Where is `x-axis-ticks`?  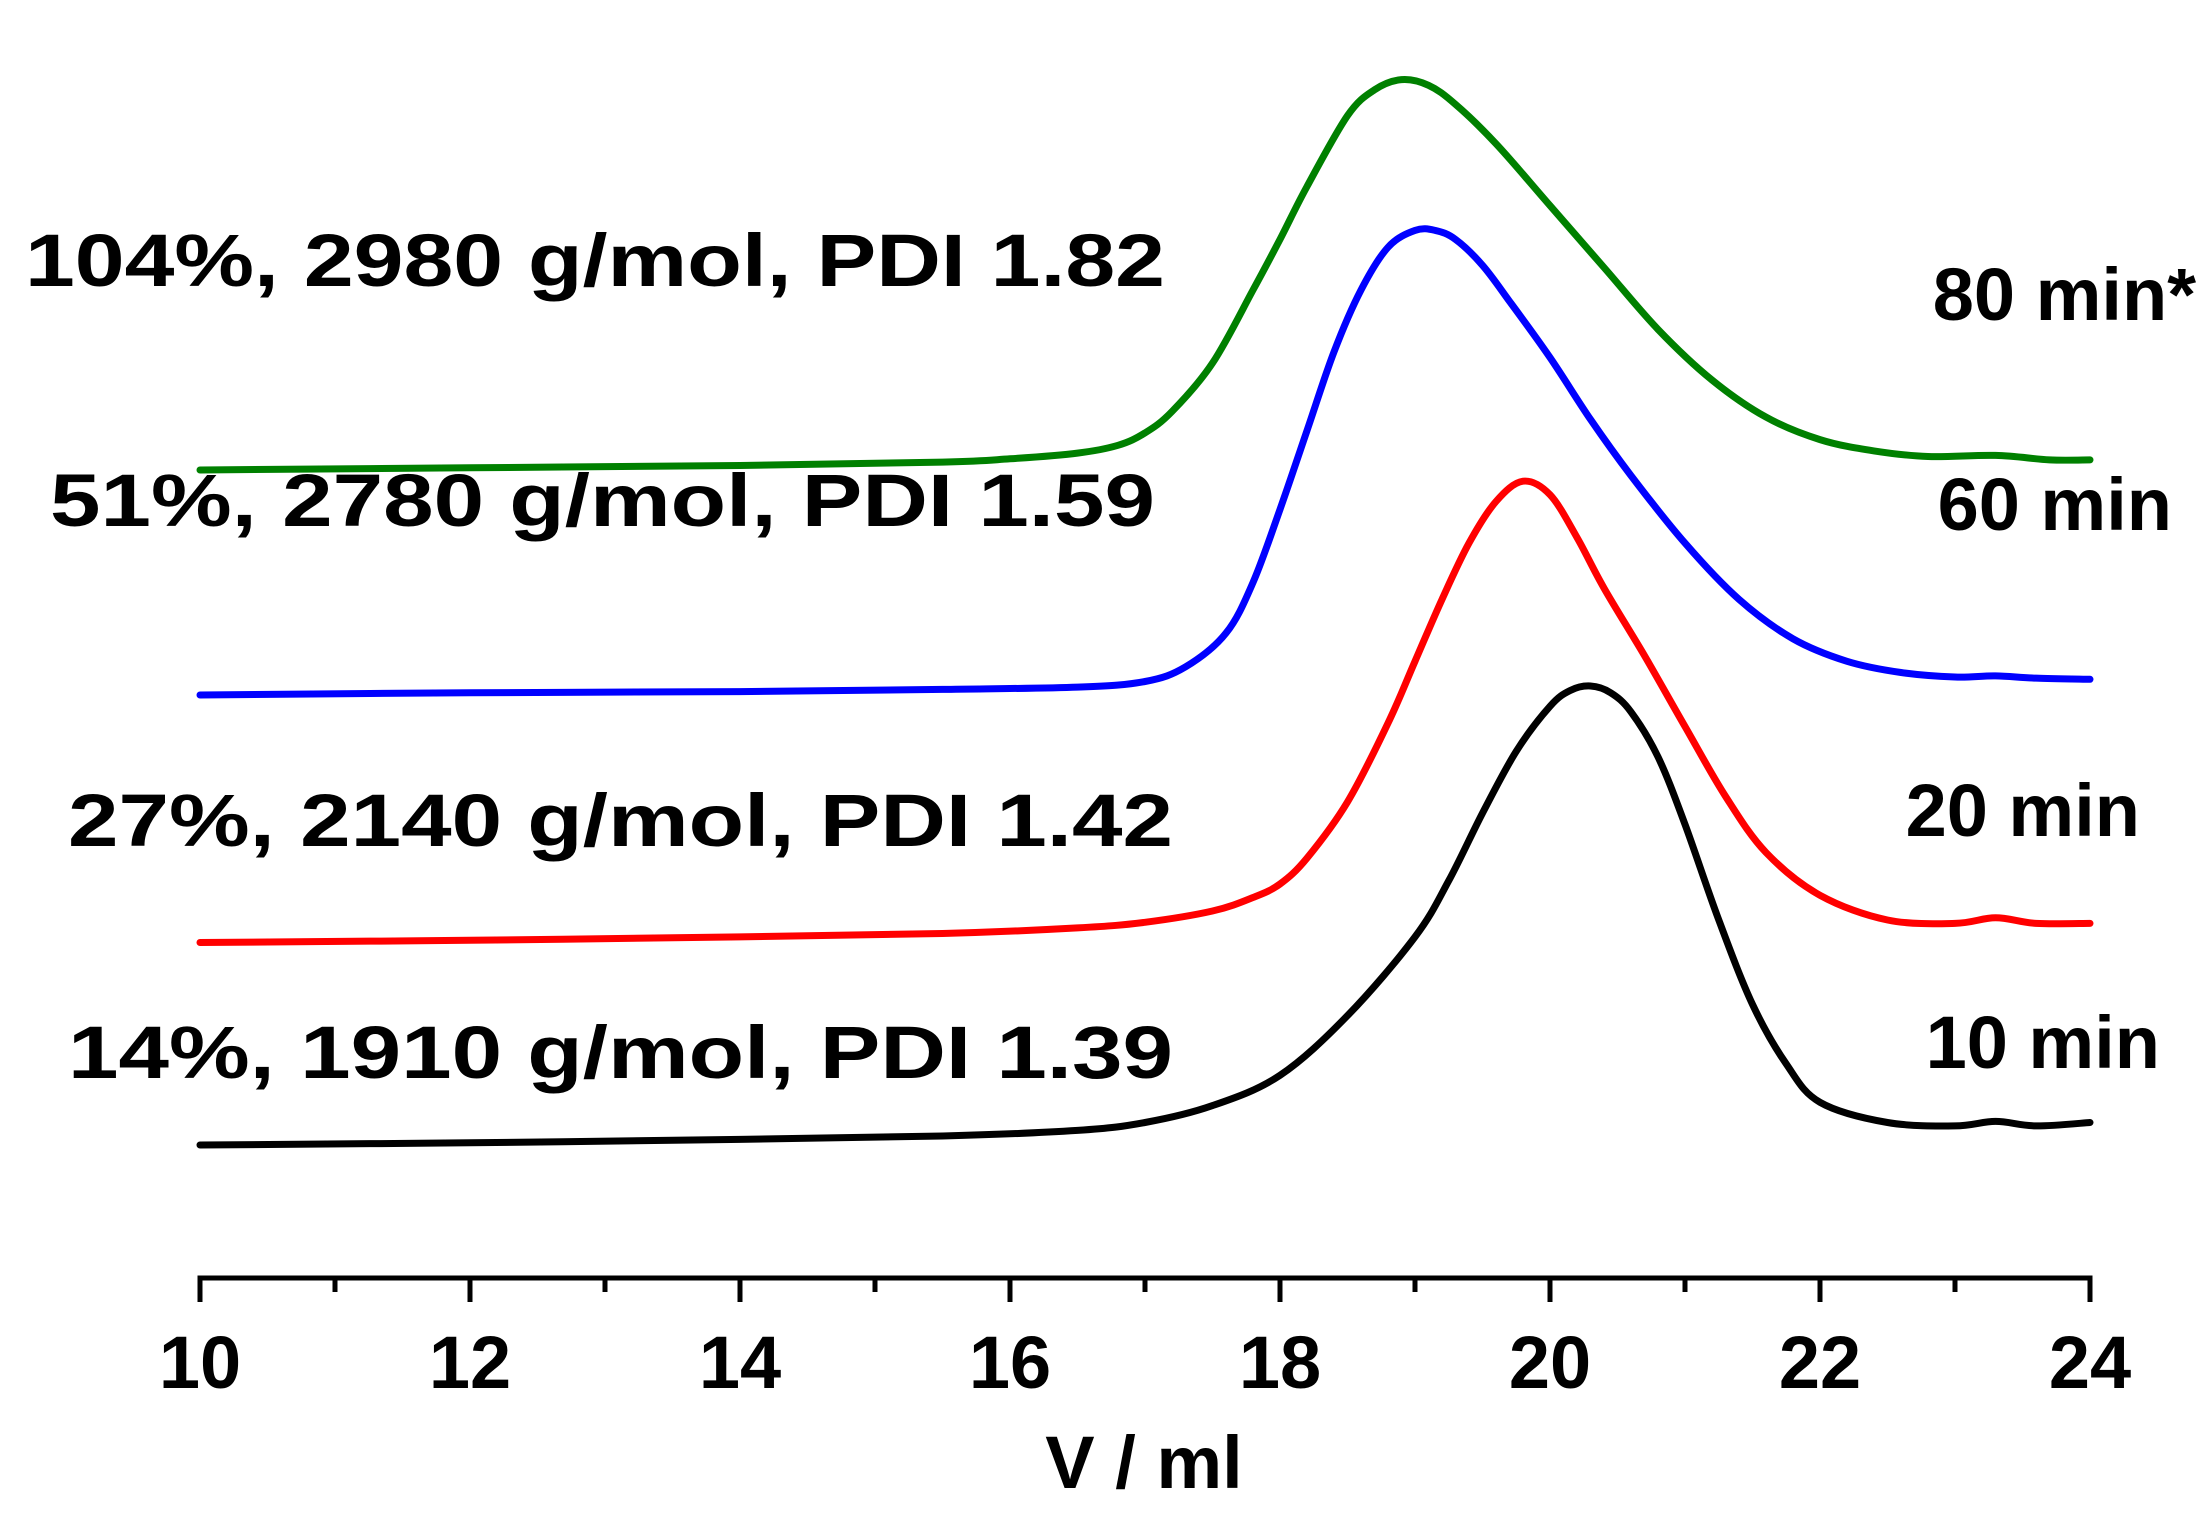 x-axis-ticks is located at coordinates (1145, 1290).